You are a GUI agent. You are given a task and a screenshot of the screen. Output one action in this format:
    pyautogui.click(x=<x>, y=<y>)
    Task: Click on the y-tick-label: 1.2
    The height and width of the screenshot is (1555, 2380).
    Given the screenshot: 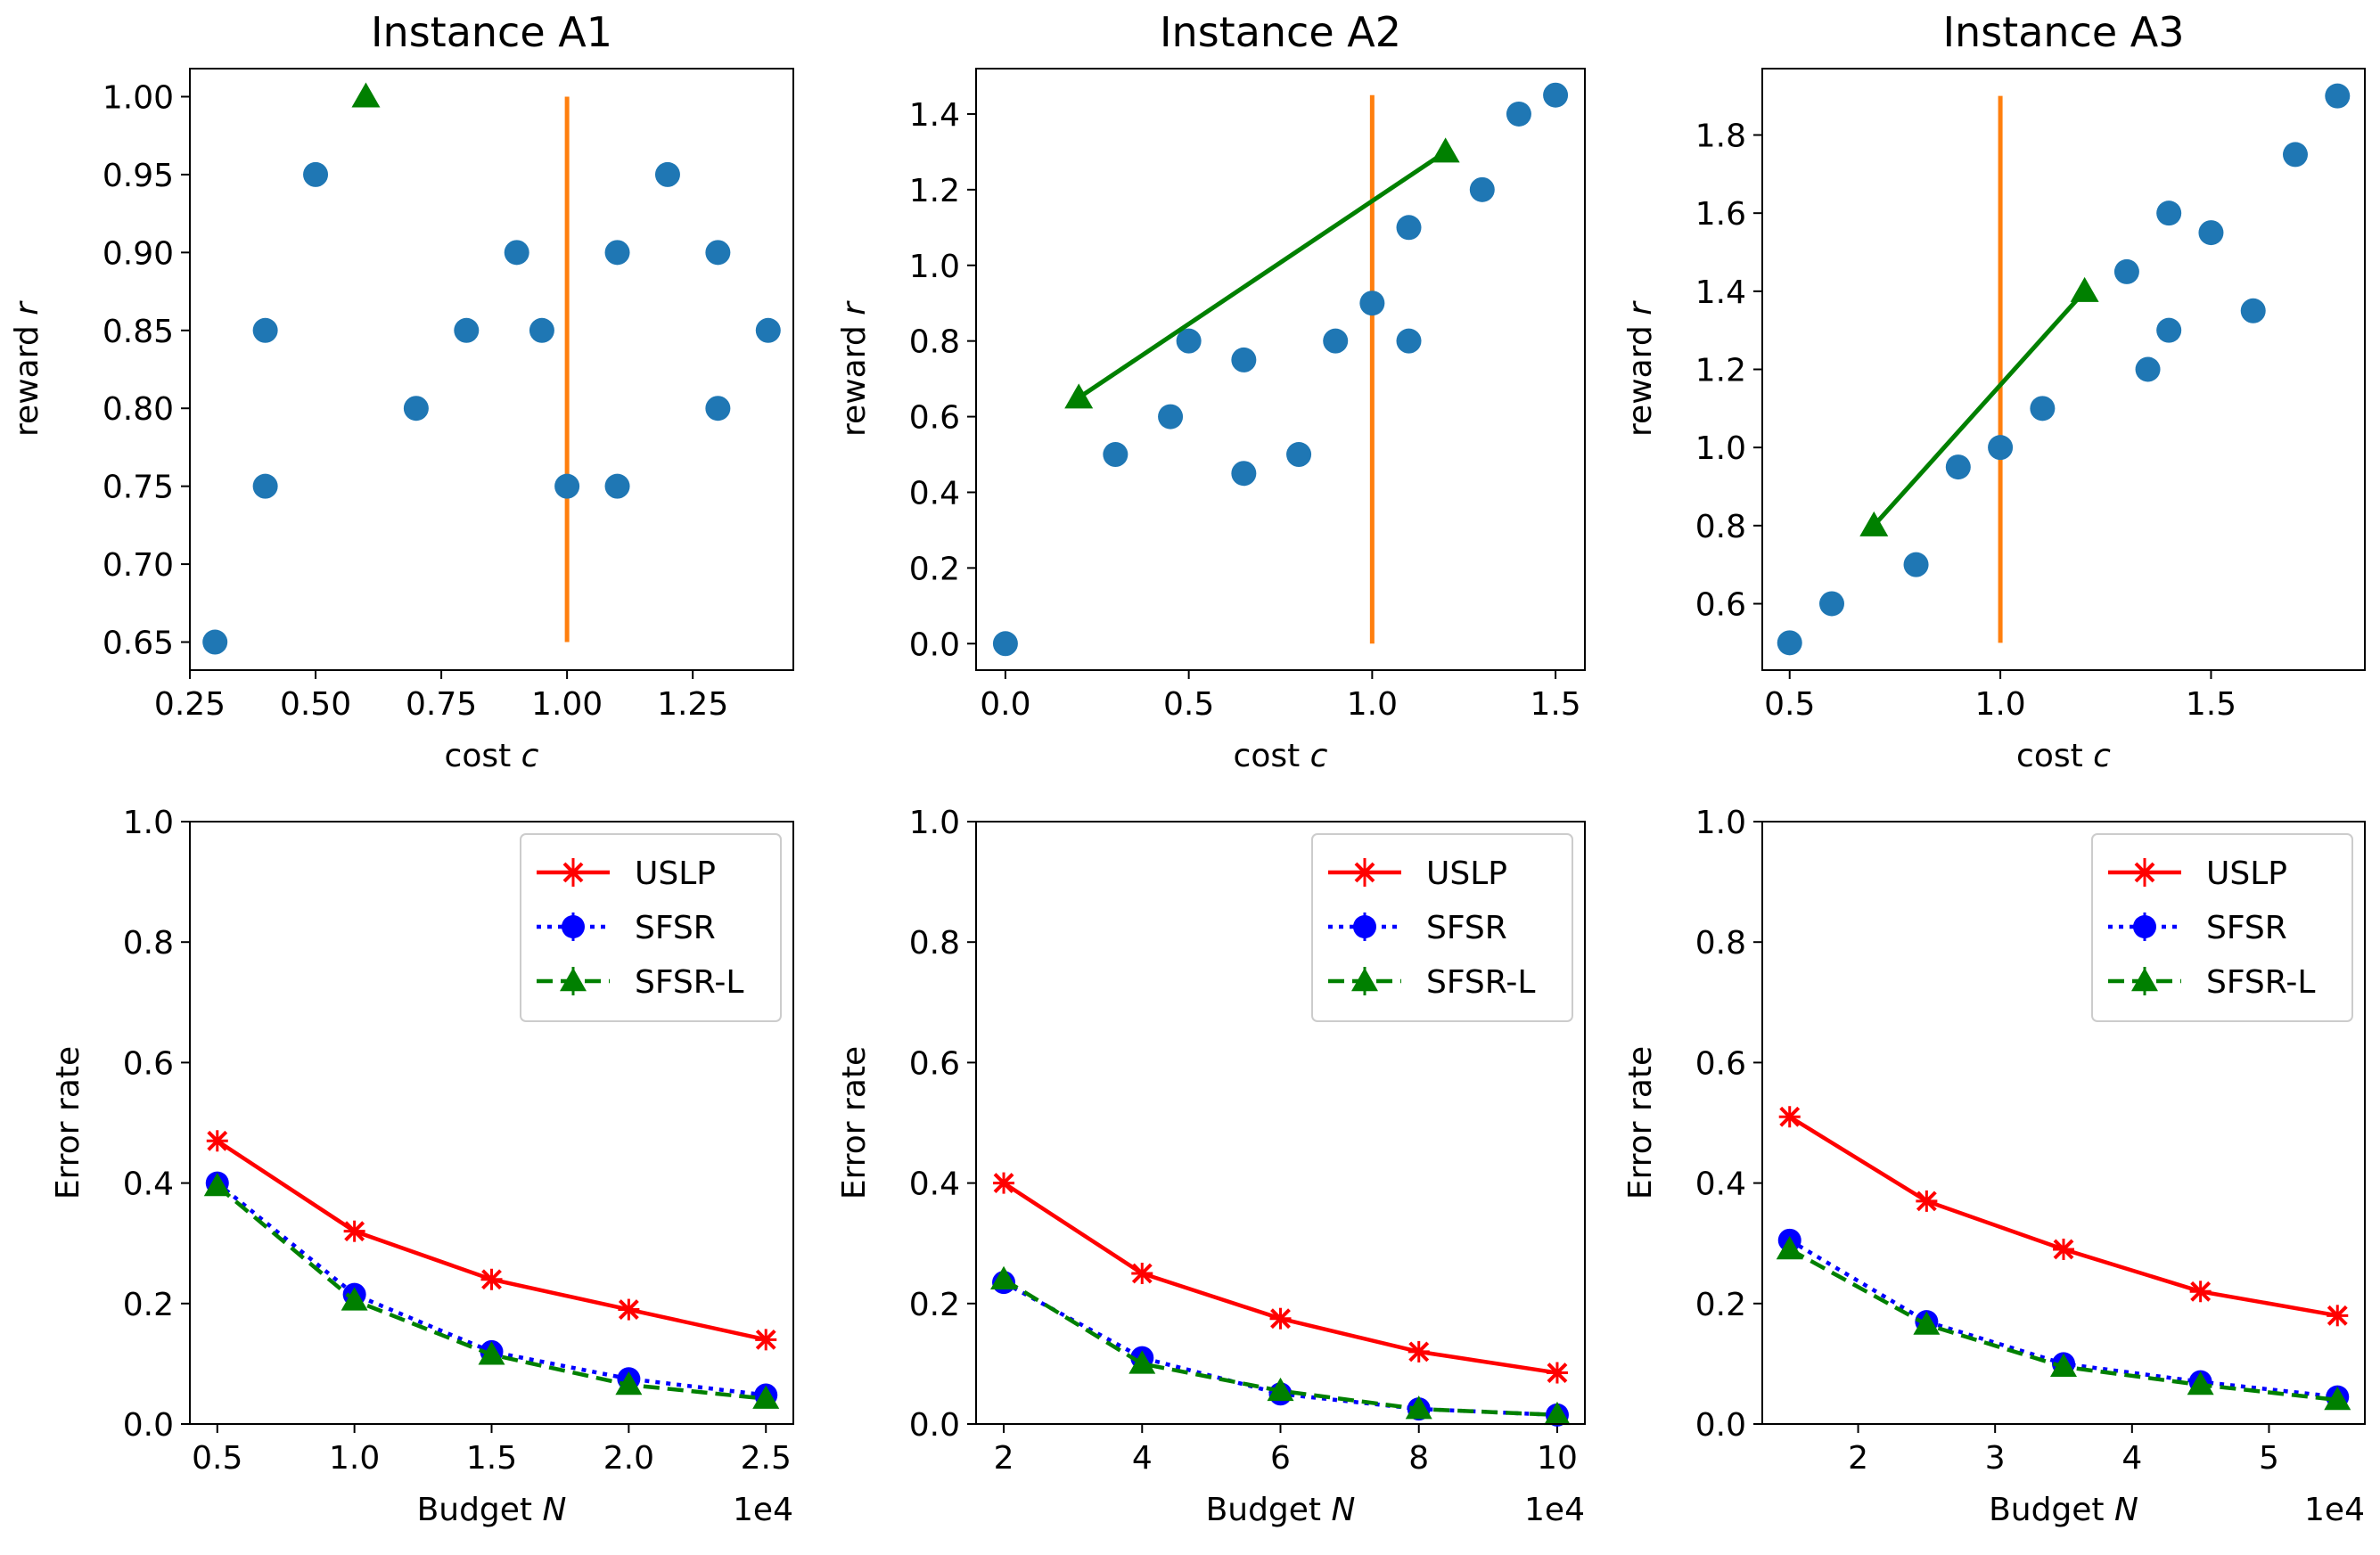 What is the action you would take?
    pyautogui.click(x=1720, y=371)
    